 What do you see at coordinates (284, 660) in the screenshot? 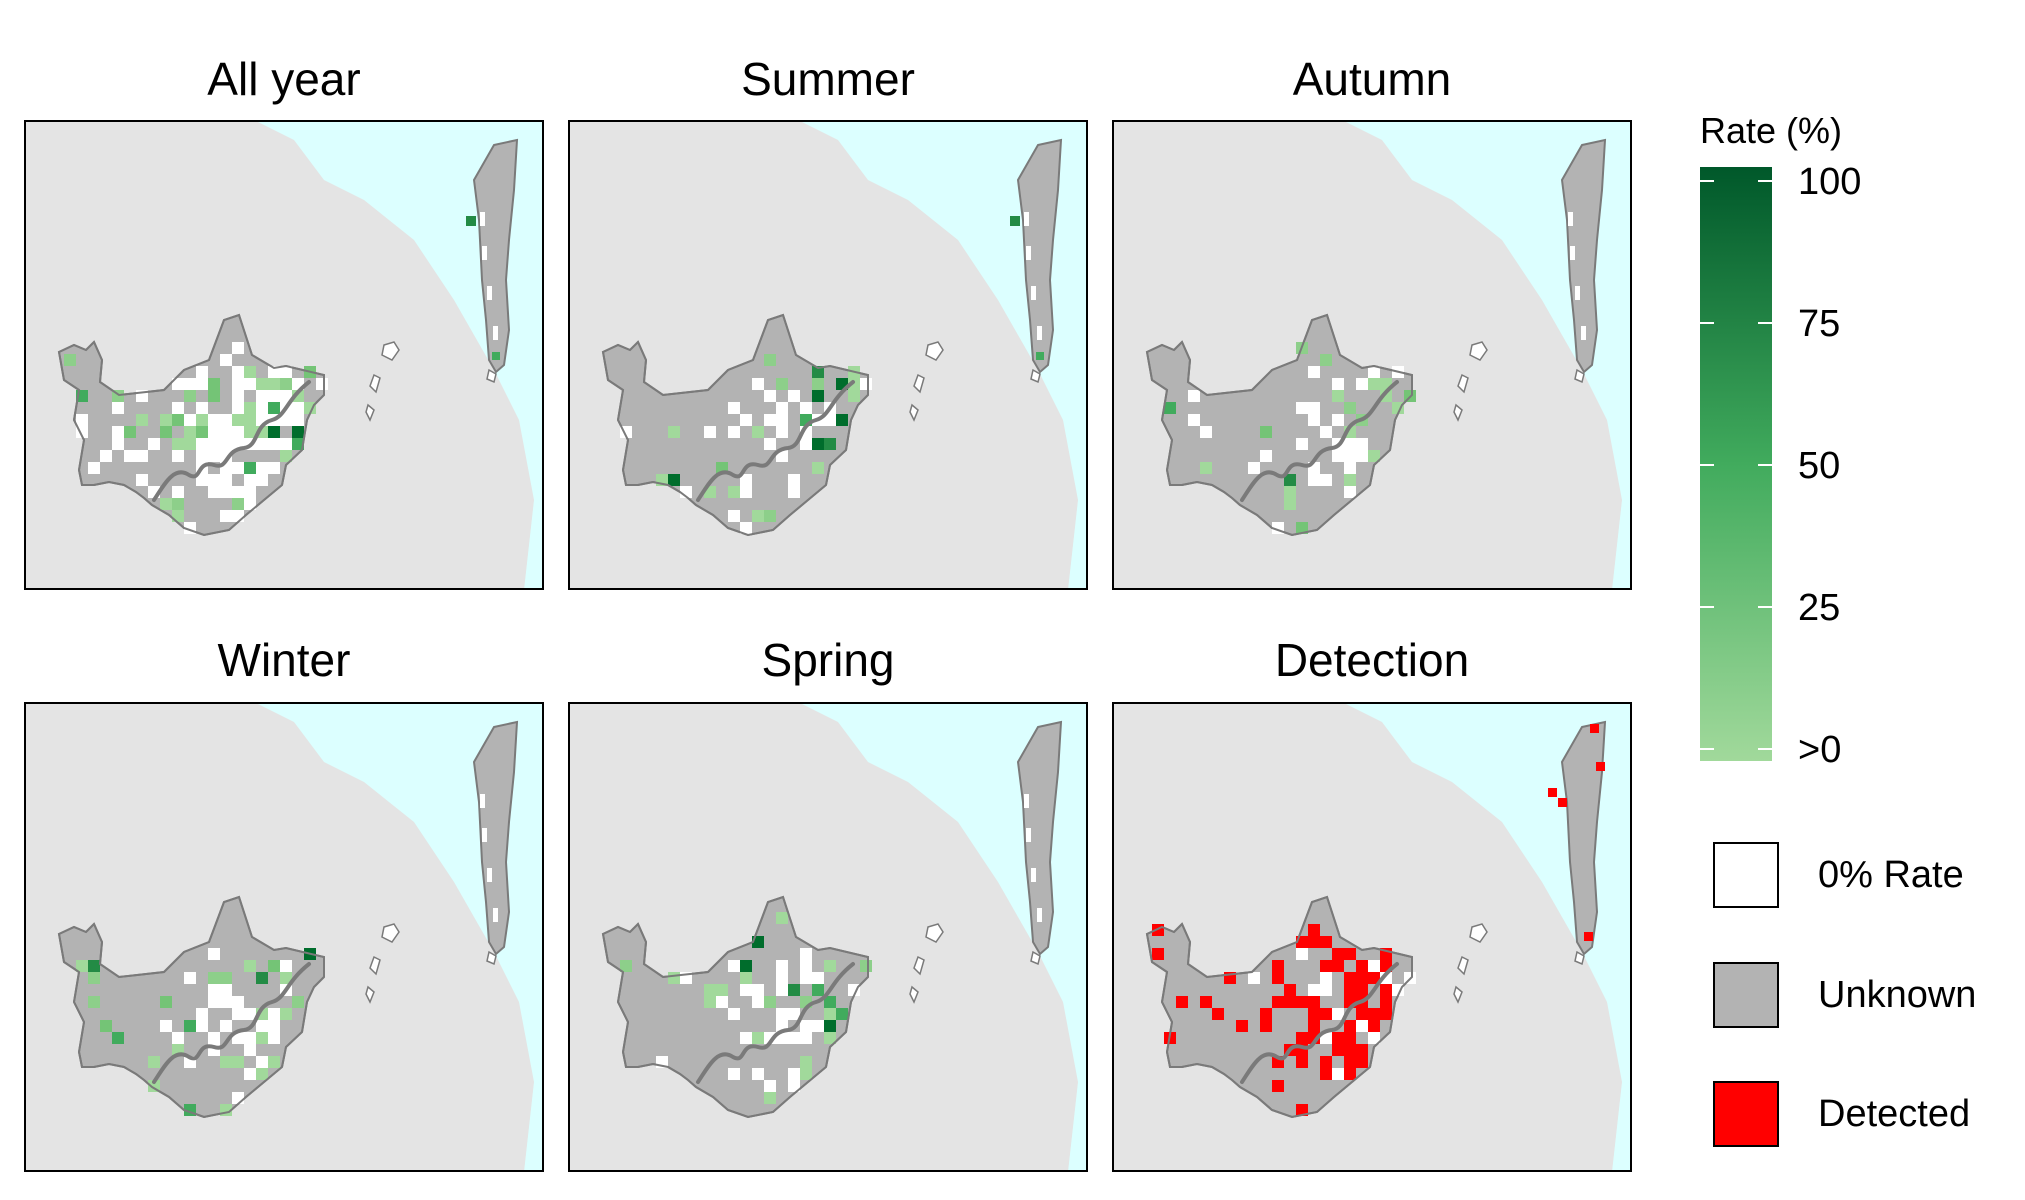
I see `panel-title-winter: Winter` at bounding box center [284, 660].